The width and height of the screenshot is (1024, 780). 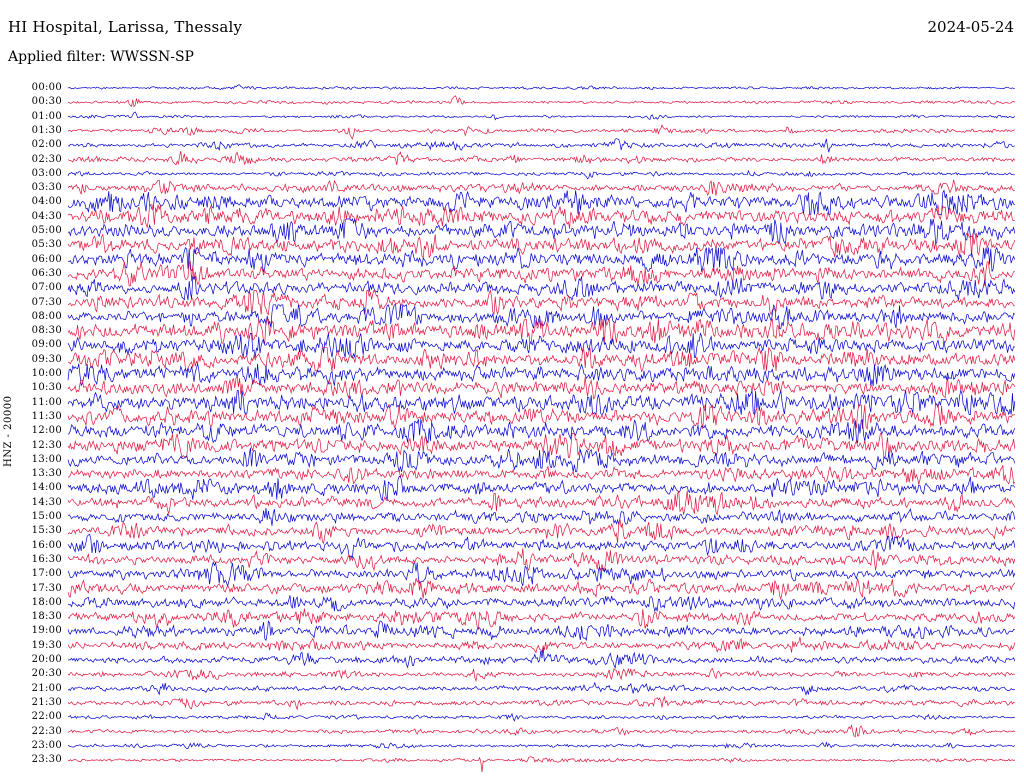 I want to click on time-label: 08:30, so click(x=46, y=331).